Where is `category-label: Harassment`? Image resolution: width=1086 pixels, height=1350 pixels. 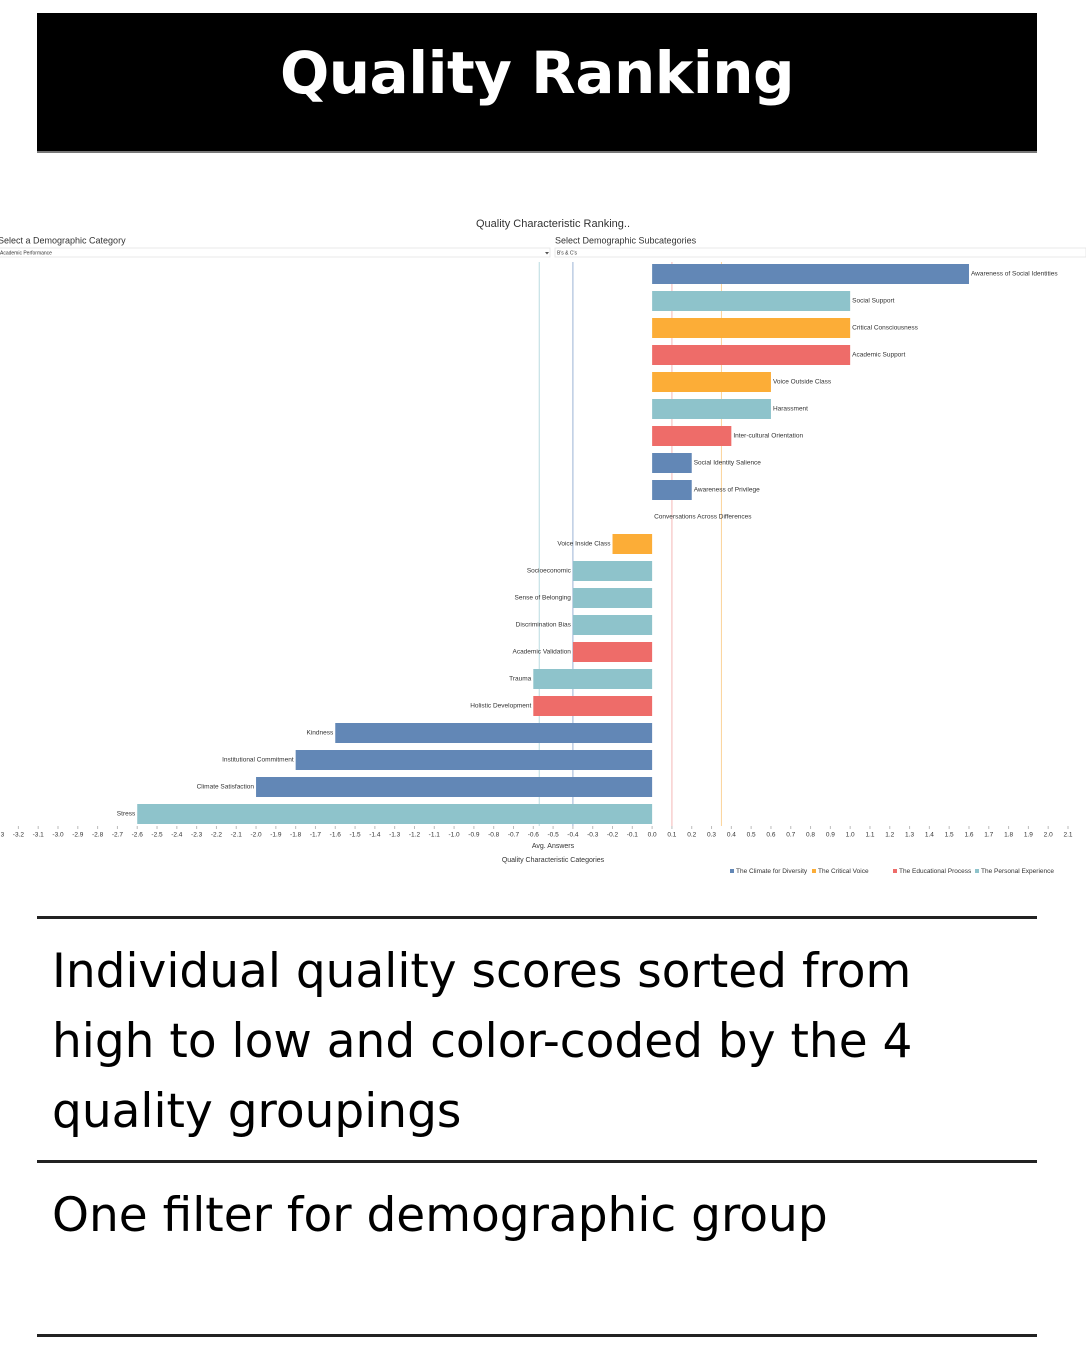
category-label: Harassment is located at coordinates (790, 409).